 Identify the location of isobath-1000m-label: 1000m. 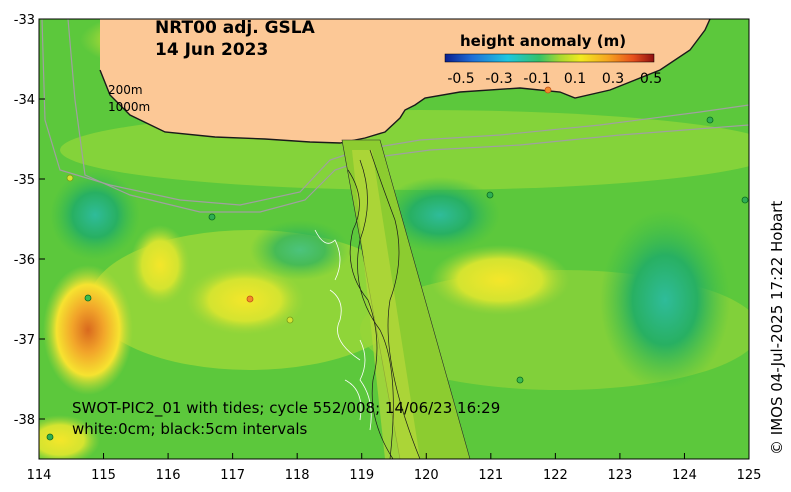
(129, 107).